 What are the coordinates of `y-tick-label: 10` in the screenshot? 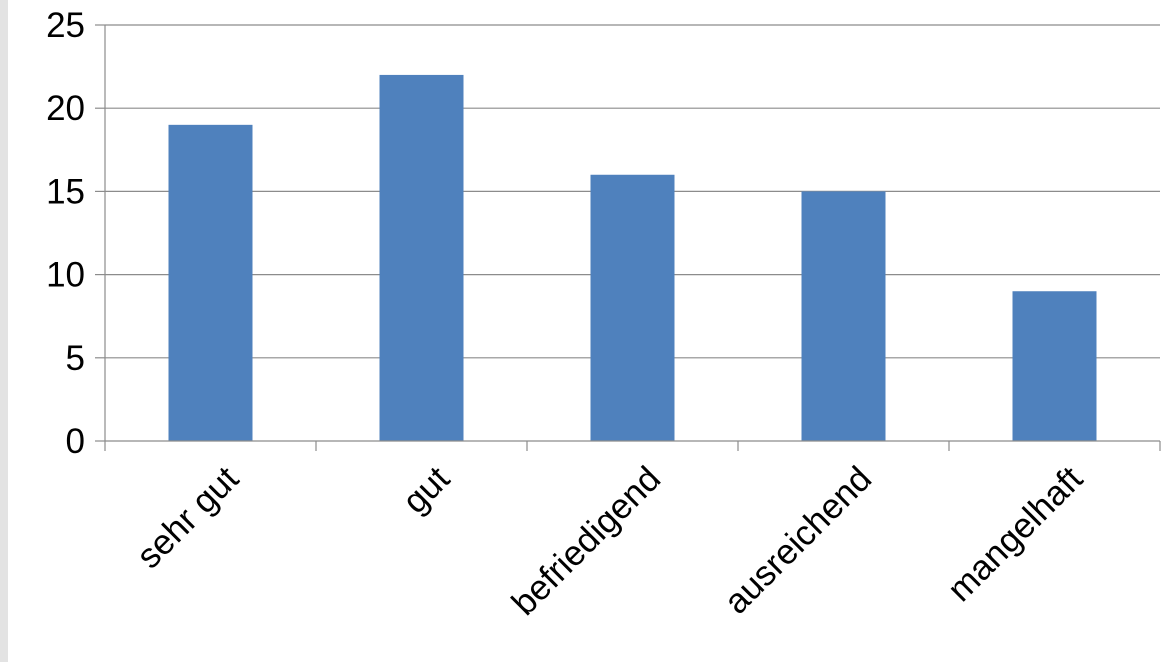 It's located at (65, 275).